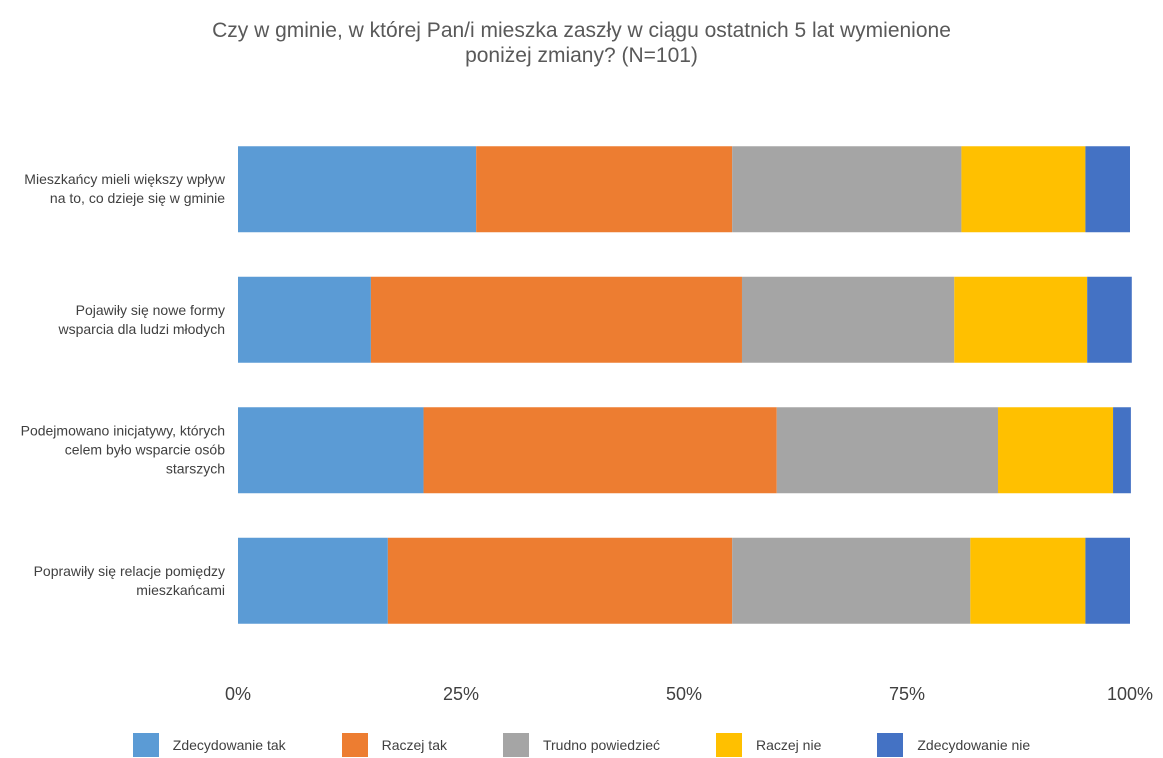 Image resolution: width=1163 pixels, height=758 pixels. I want to click on x-tick-label: 75%, so click(907, 694).